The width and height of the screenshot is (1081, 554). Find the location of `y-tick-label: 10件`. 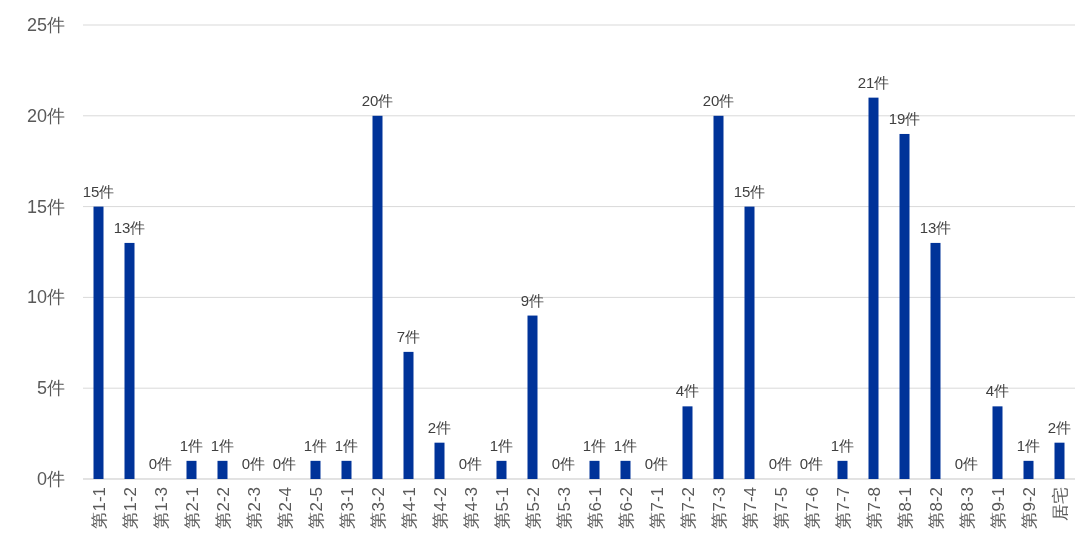

y-tick-label: 10件 is located at coordinates (45, 297).